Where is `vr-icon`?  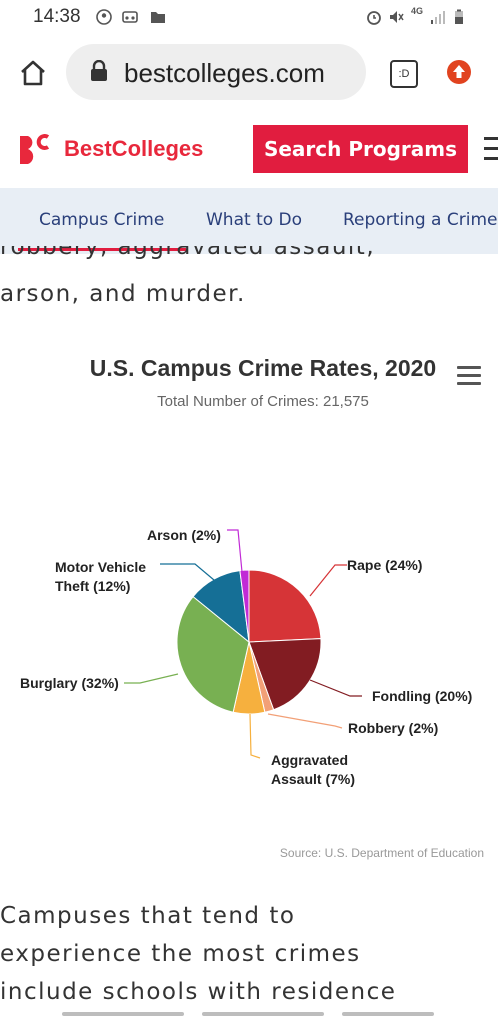
vr-icon is located at coordinates (130, 17).